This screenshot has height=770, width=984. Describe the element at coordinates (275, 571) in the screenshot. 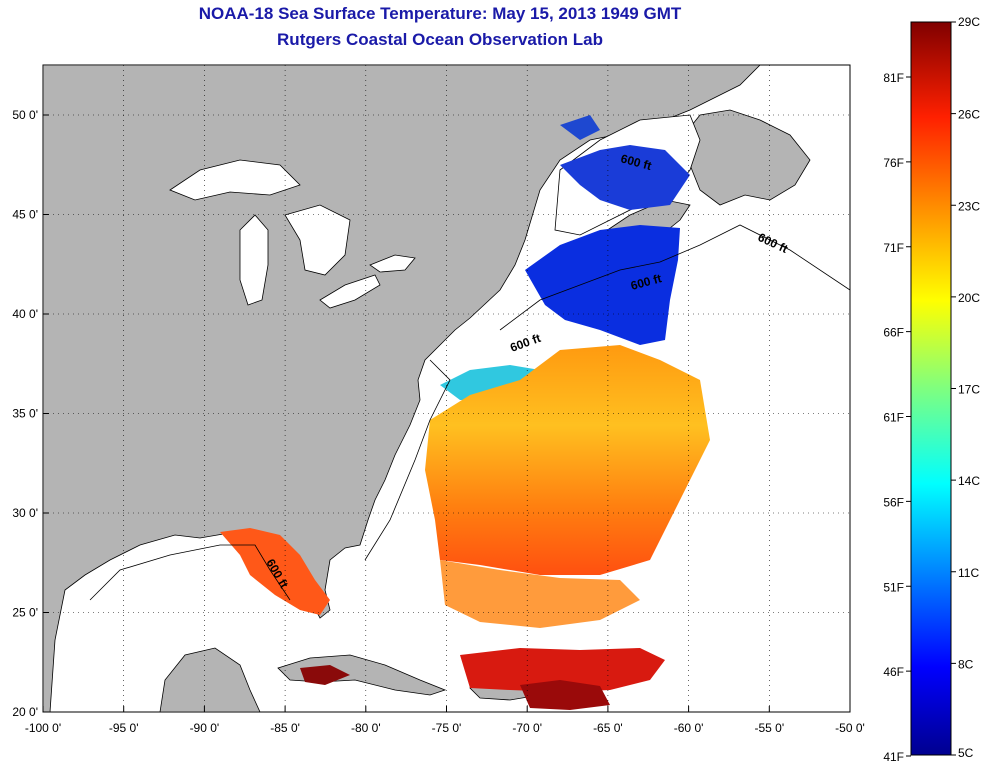

I see `sst-gulf-florida-warm` at that location.